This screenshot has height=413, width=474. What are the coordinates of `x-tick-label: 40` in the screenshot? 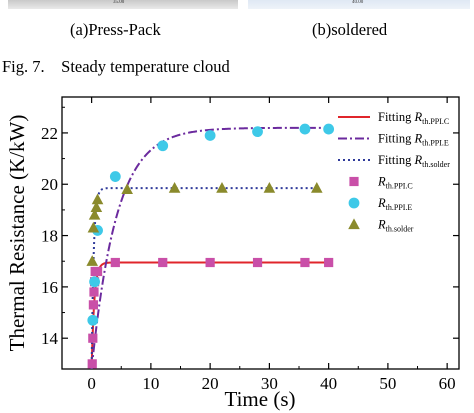 It's located at (328, 383).